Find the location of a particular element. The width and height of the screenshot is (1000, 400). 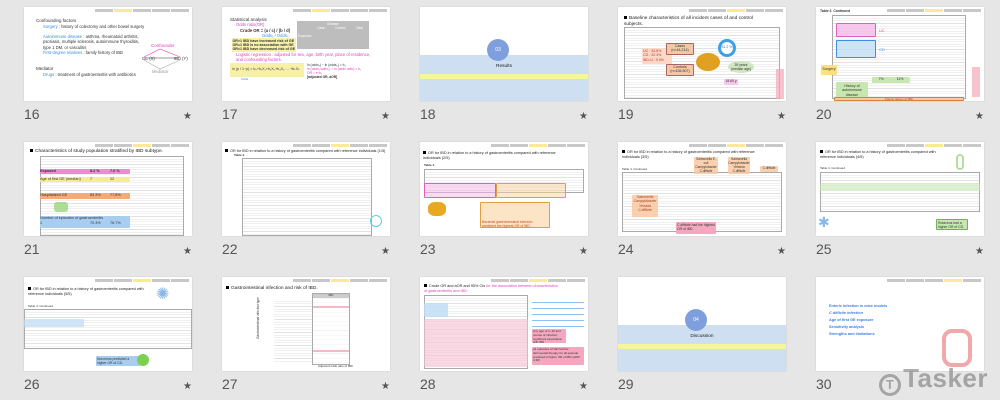

slide-number: 30 is located at coordinates (824, 384).